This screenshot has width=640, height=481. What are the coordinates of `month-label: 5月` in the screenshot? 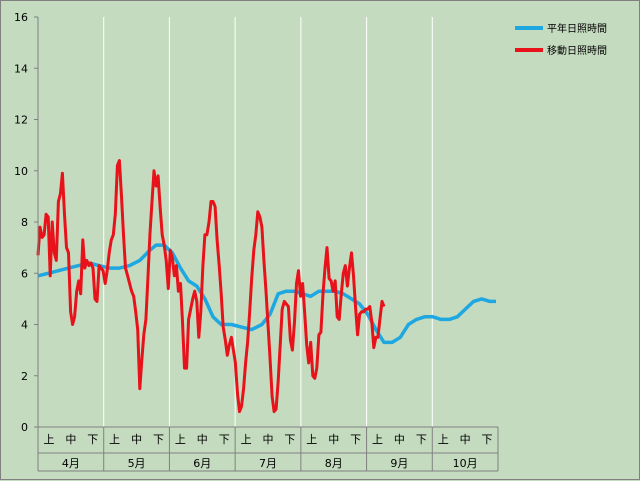 It's located at (137, 463).